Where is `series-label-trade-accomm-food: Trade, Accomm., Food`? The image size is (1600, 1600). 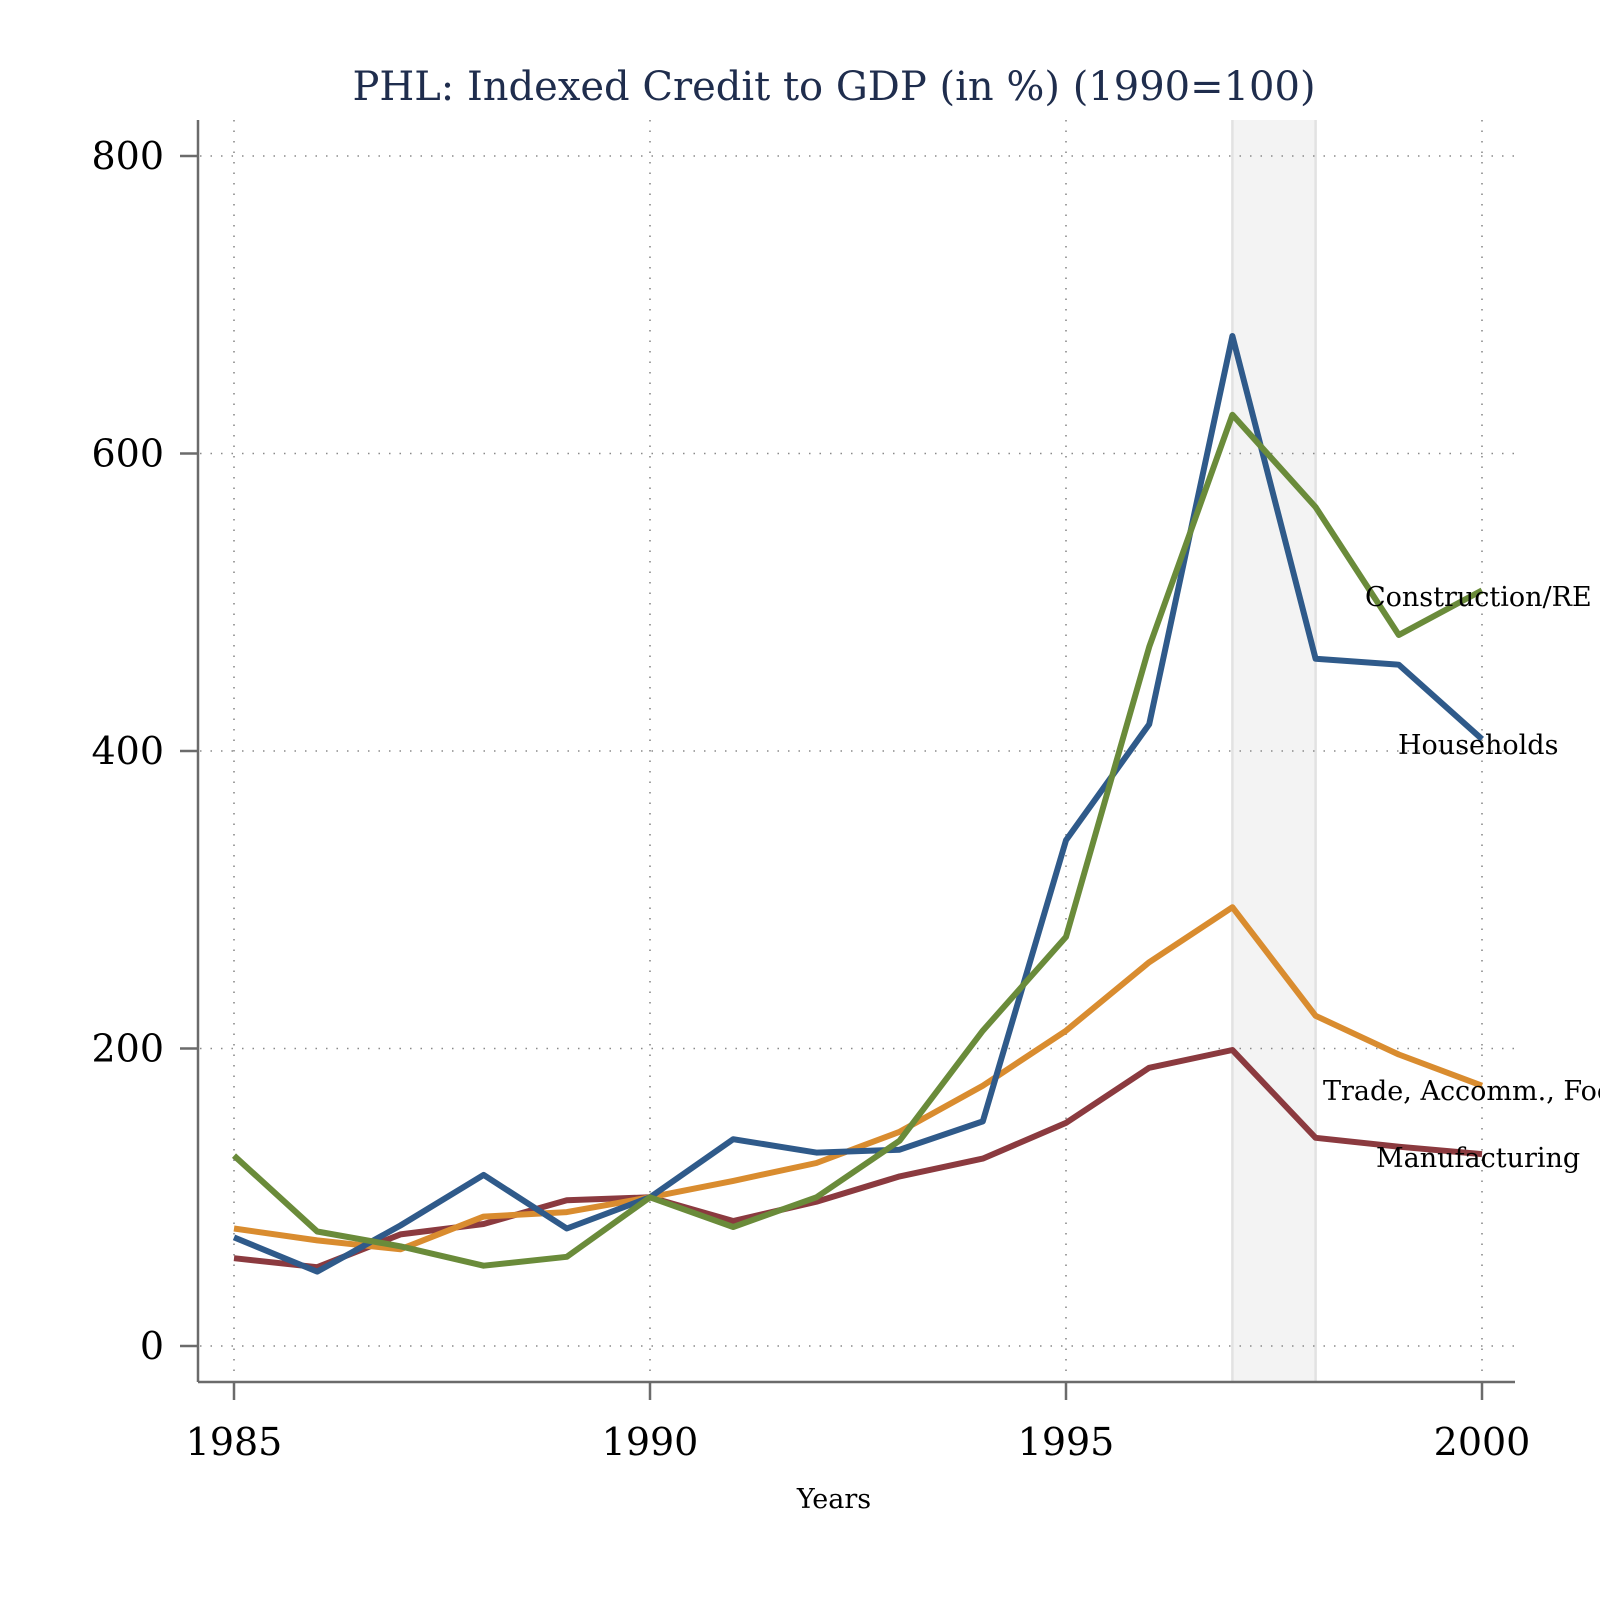
series-label-trade-accomm-food: Trade, Accomm., Food is located at coordinates (1461, 1091).